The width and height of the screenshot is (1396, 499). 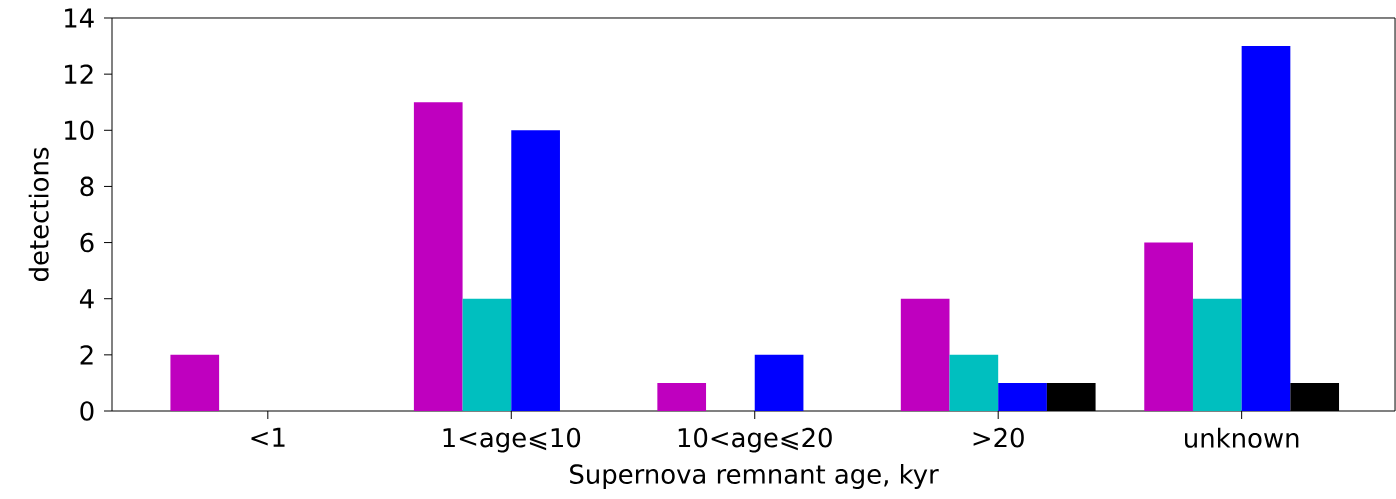 What do you see at coordinates (512, 440) in the screenshot?
I see `x-tick-label: 1<age⩽10` at bounding box center [512, 440].